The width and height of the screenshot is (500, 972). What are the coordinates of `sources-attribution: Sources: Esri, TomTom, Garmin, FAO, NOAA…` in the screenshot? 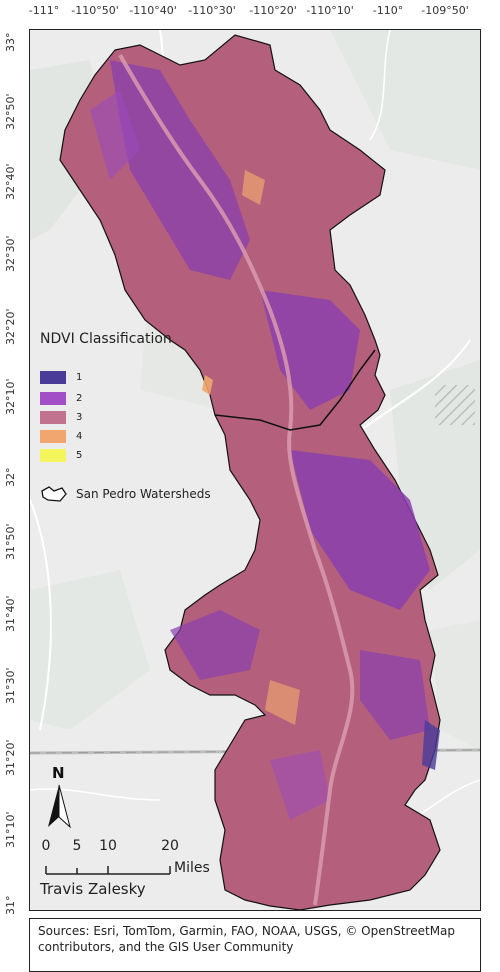 It's located at (255, 945).